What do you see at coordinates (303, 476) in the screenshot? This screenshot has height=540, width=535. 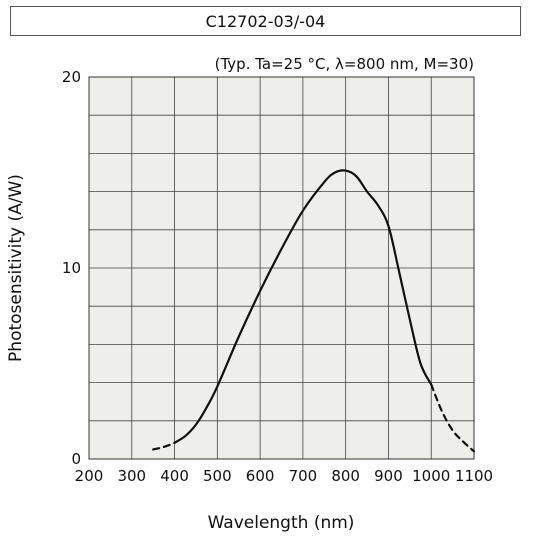 I see `x-tick-label: 700` at bounding box center [303, 476].